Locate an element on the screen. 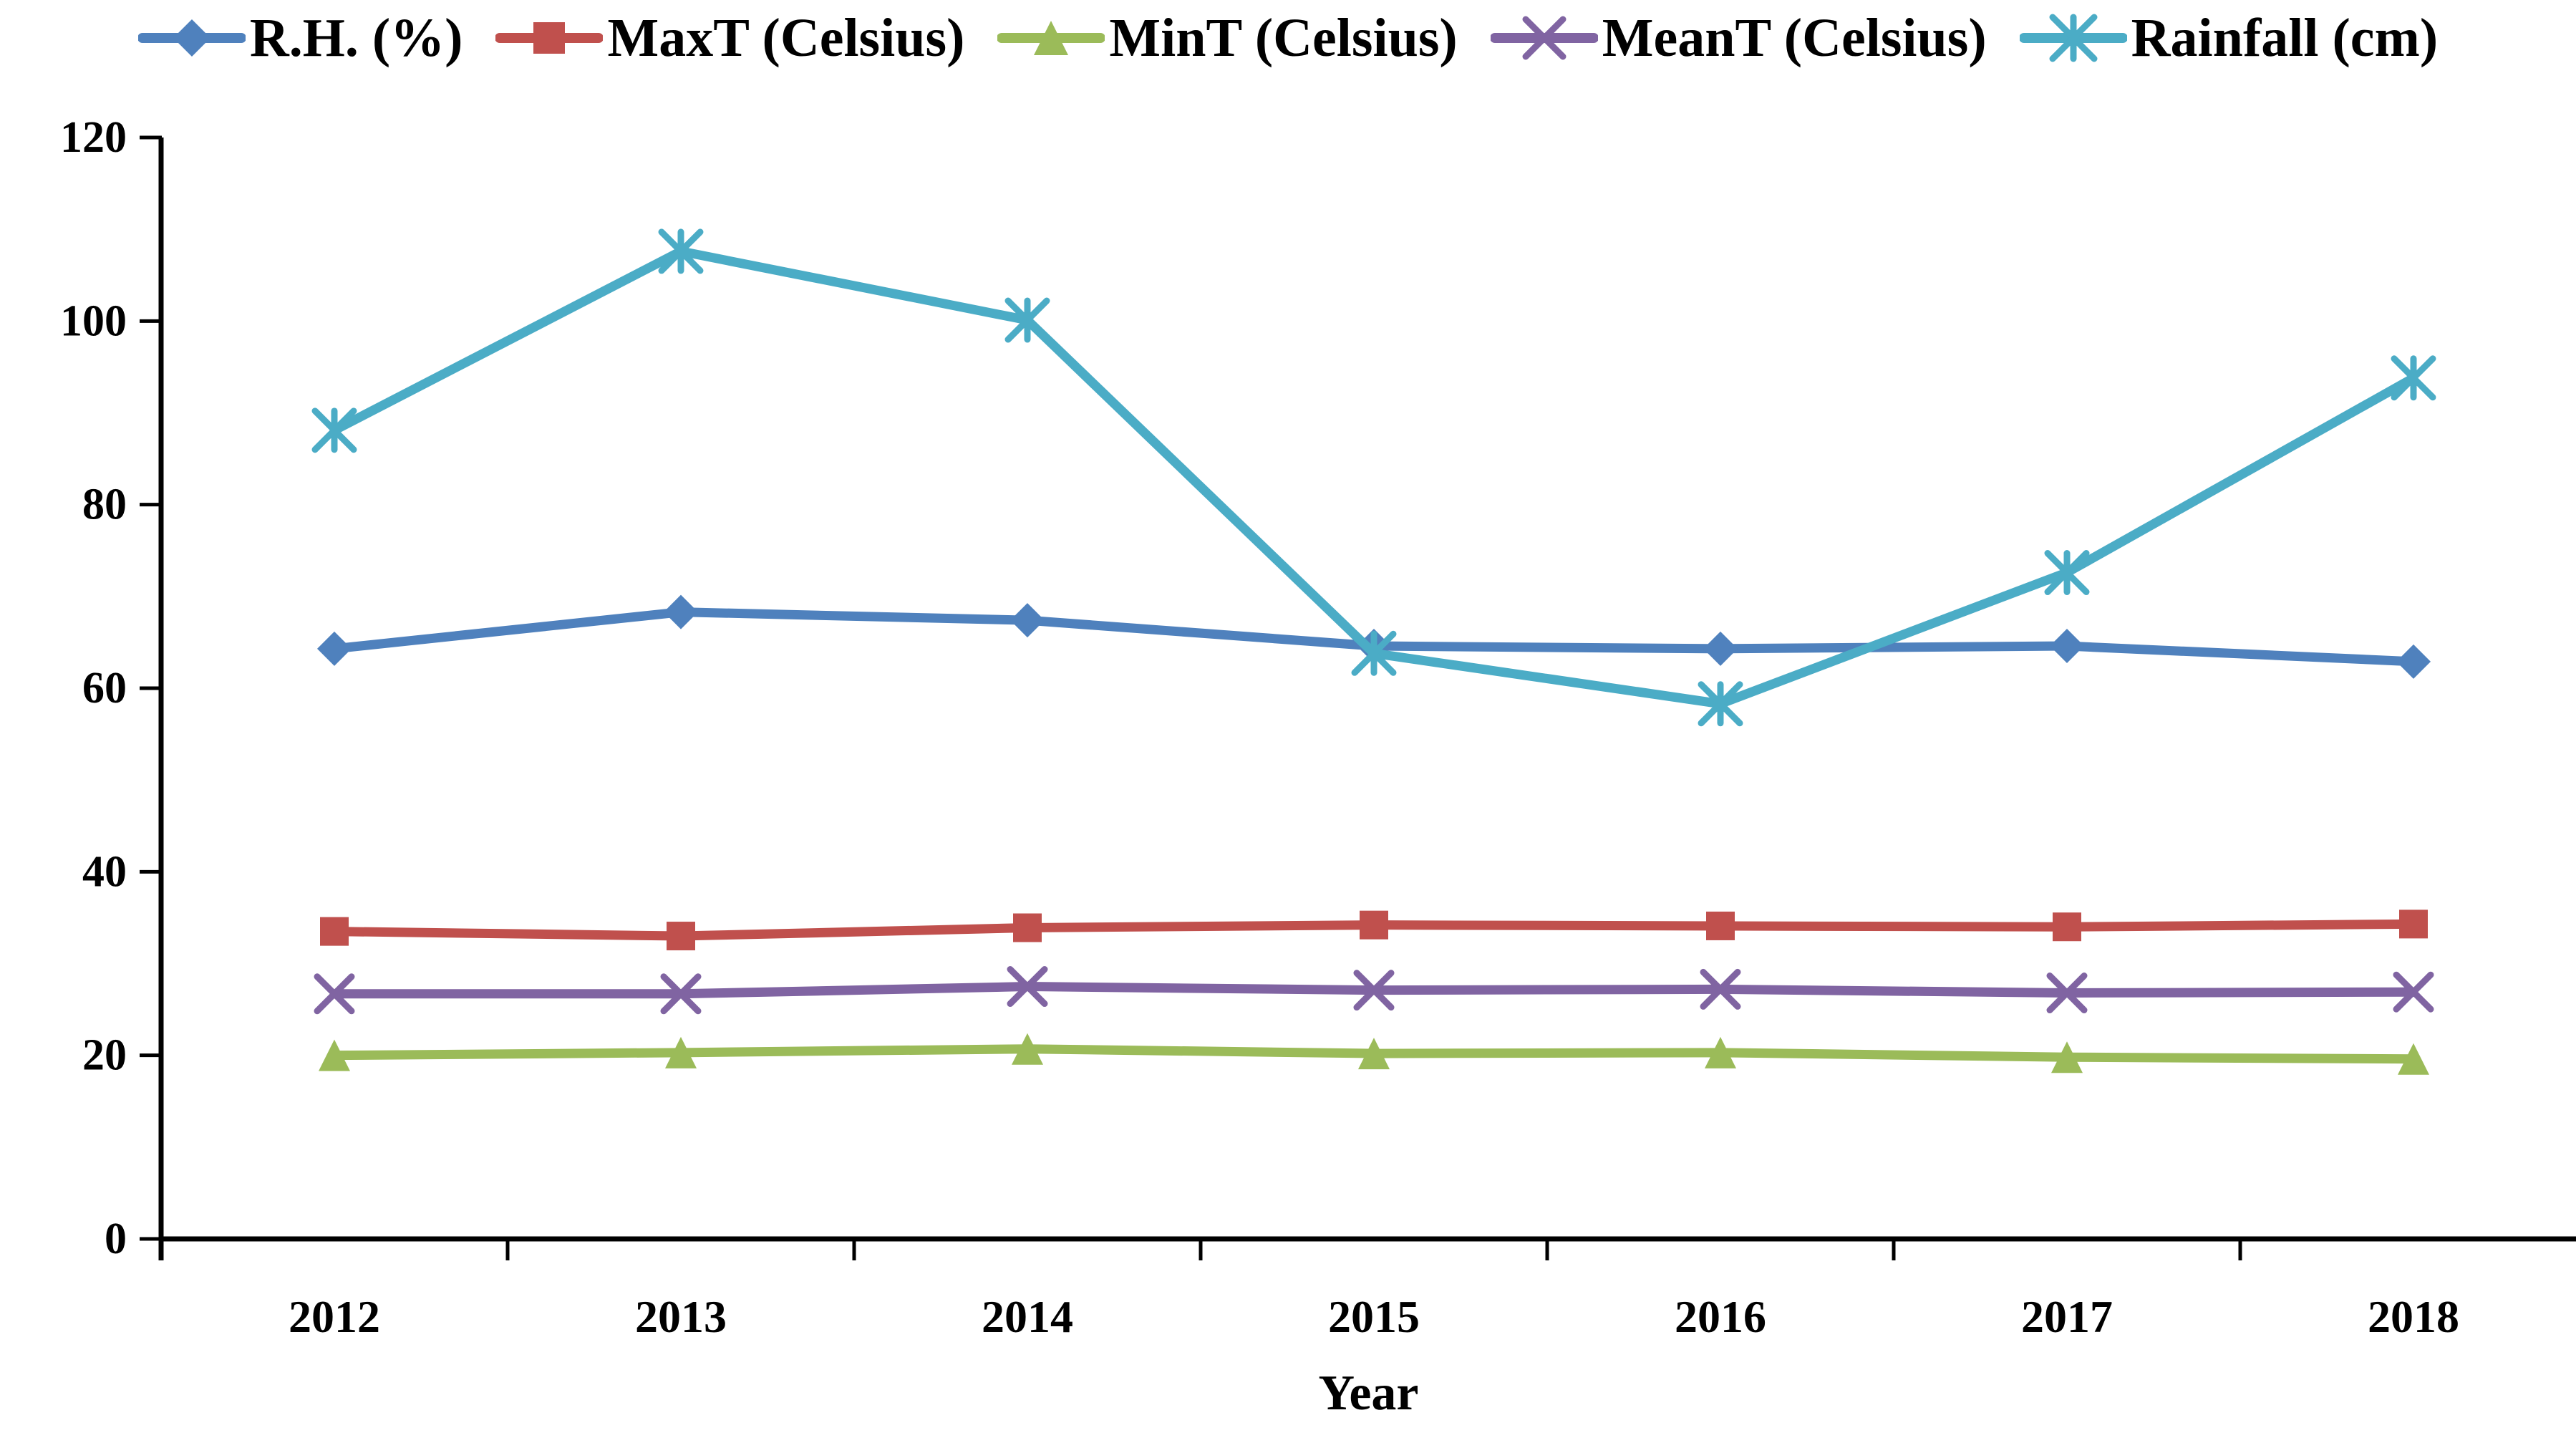  series-meant-celsius is located at coordinates (1374, 990).